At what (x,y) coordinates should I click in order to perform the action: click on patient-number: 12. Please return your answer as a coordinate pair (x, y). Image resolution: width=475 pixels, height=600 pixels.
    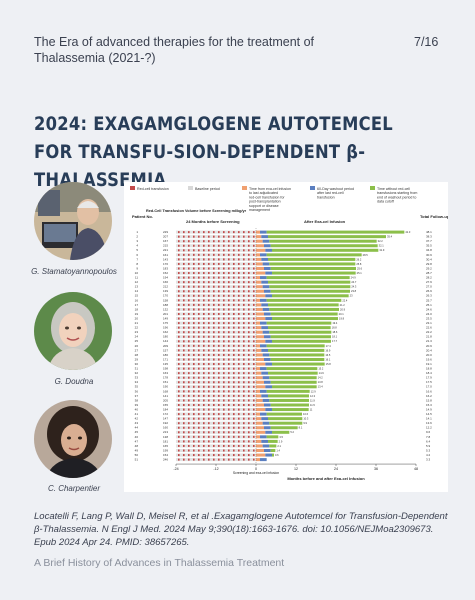
    Looking at the image, I should click on (137, 282).